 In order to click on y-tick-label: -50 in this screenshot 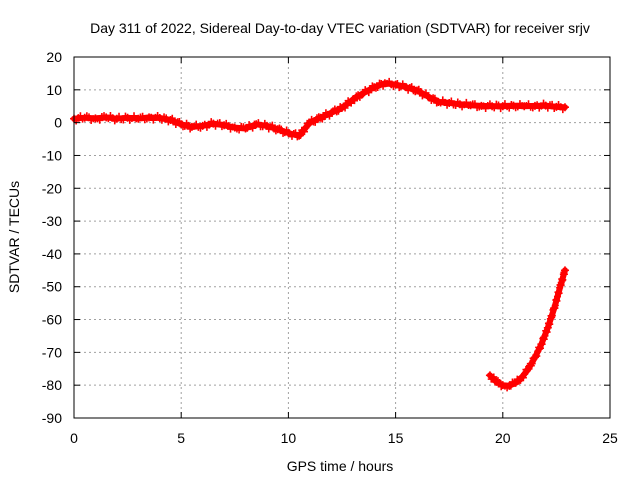, I will do `click(52, 287)`.